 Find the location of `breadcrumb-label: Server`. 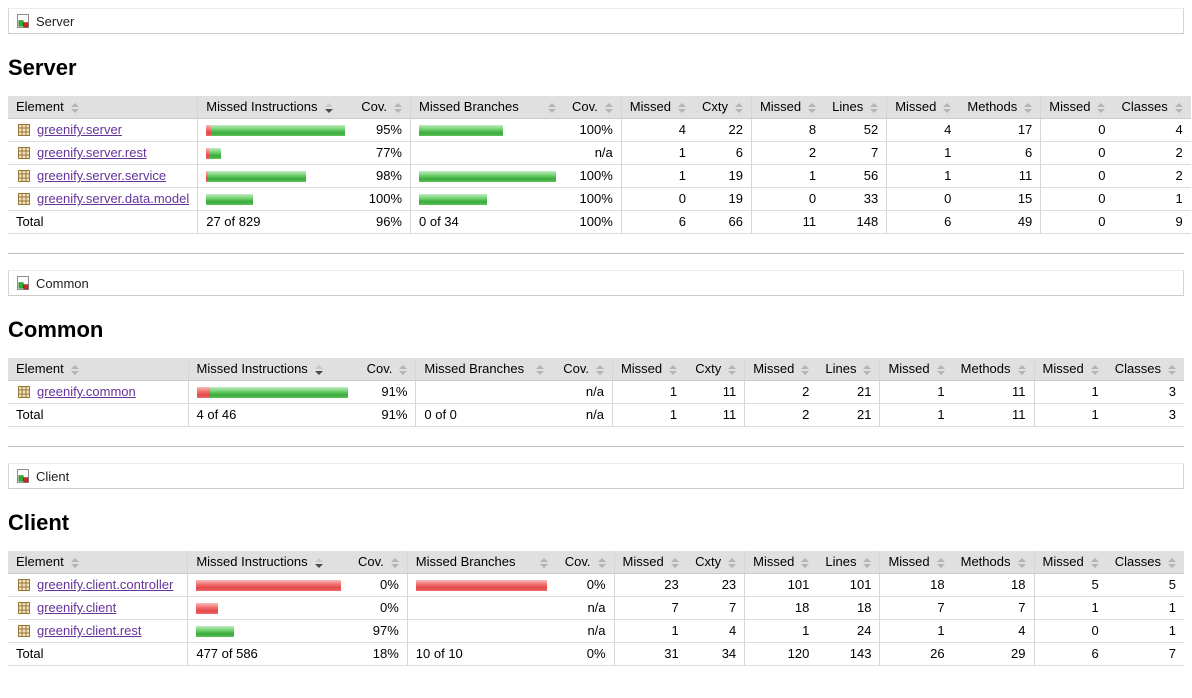

breadcrumb-label: Server is located at coordinates (55, 21).